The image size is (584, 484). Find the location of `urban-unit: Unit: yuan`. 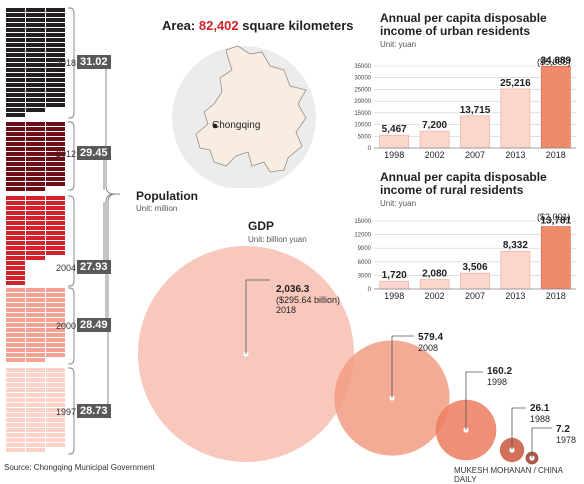

urban-unit: Unit: yuan is located at coordinates (398, 44).